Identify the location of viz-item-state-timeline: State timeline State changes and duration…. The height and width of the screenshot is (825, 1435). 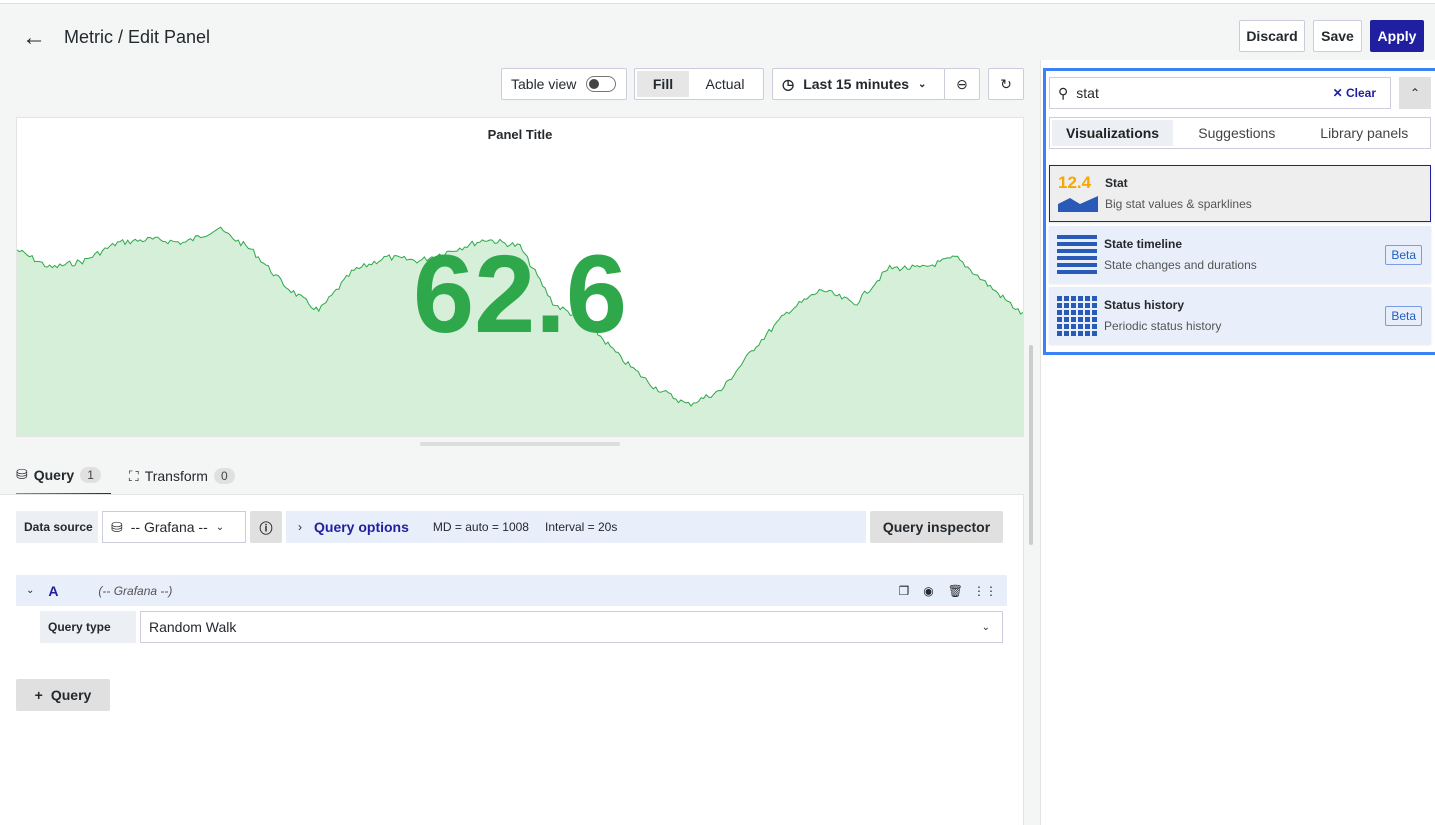
(1240, 254).